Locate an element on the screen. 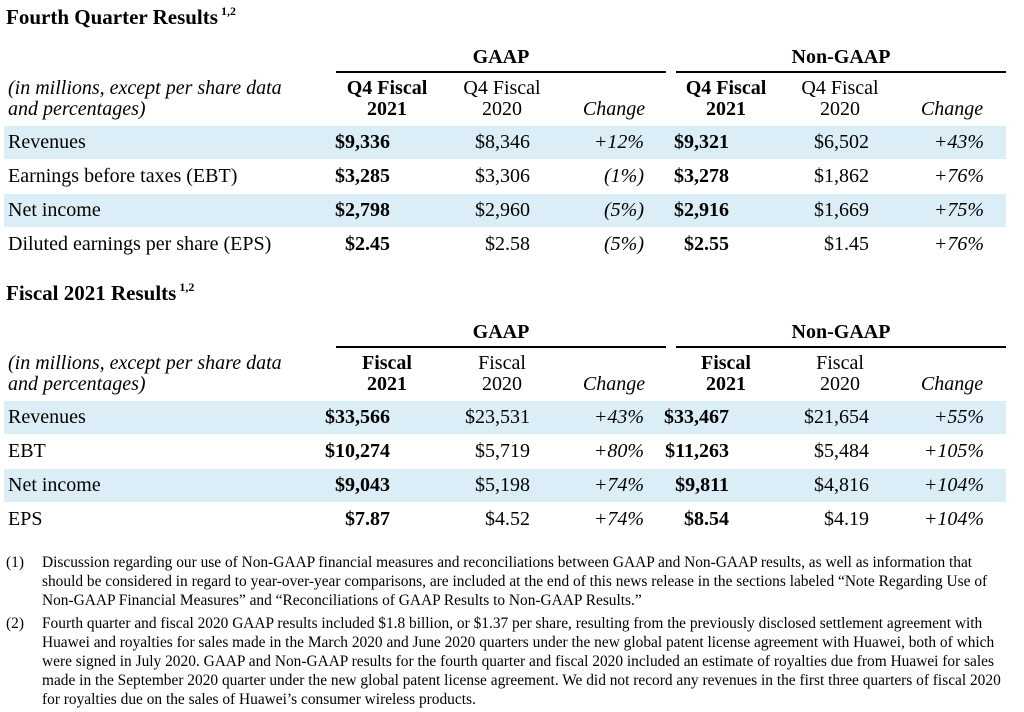 The width and height of the screenshot is (1024, 712). fy-col-gaap-2020: Fiscal 2020 is located at coordinates (502, 373).